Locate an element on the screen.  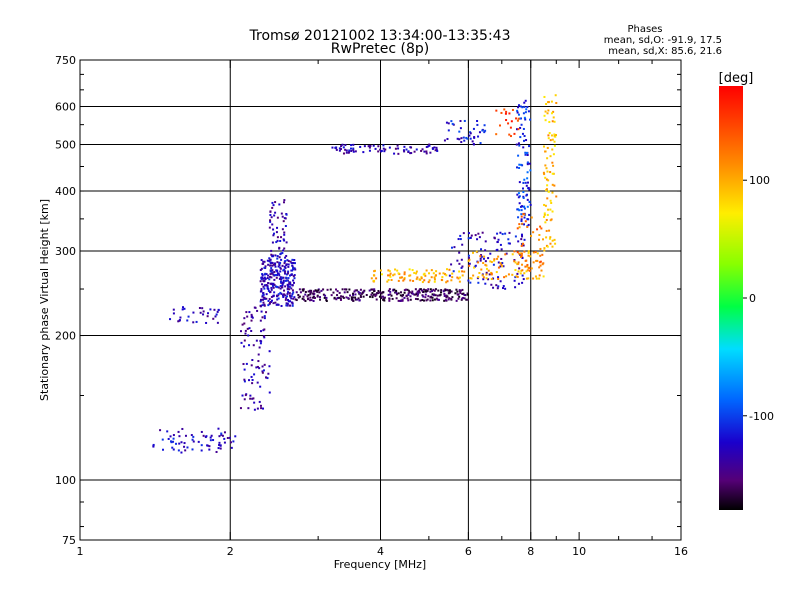
x-tick-label: 4 is located at coordinates (380, 551).